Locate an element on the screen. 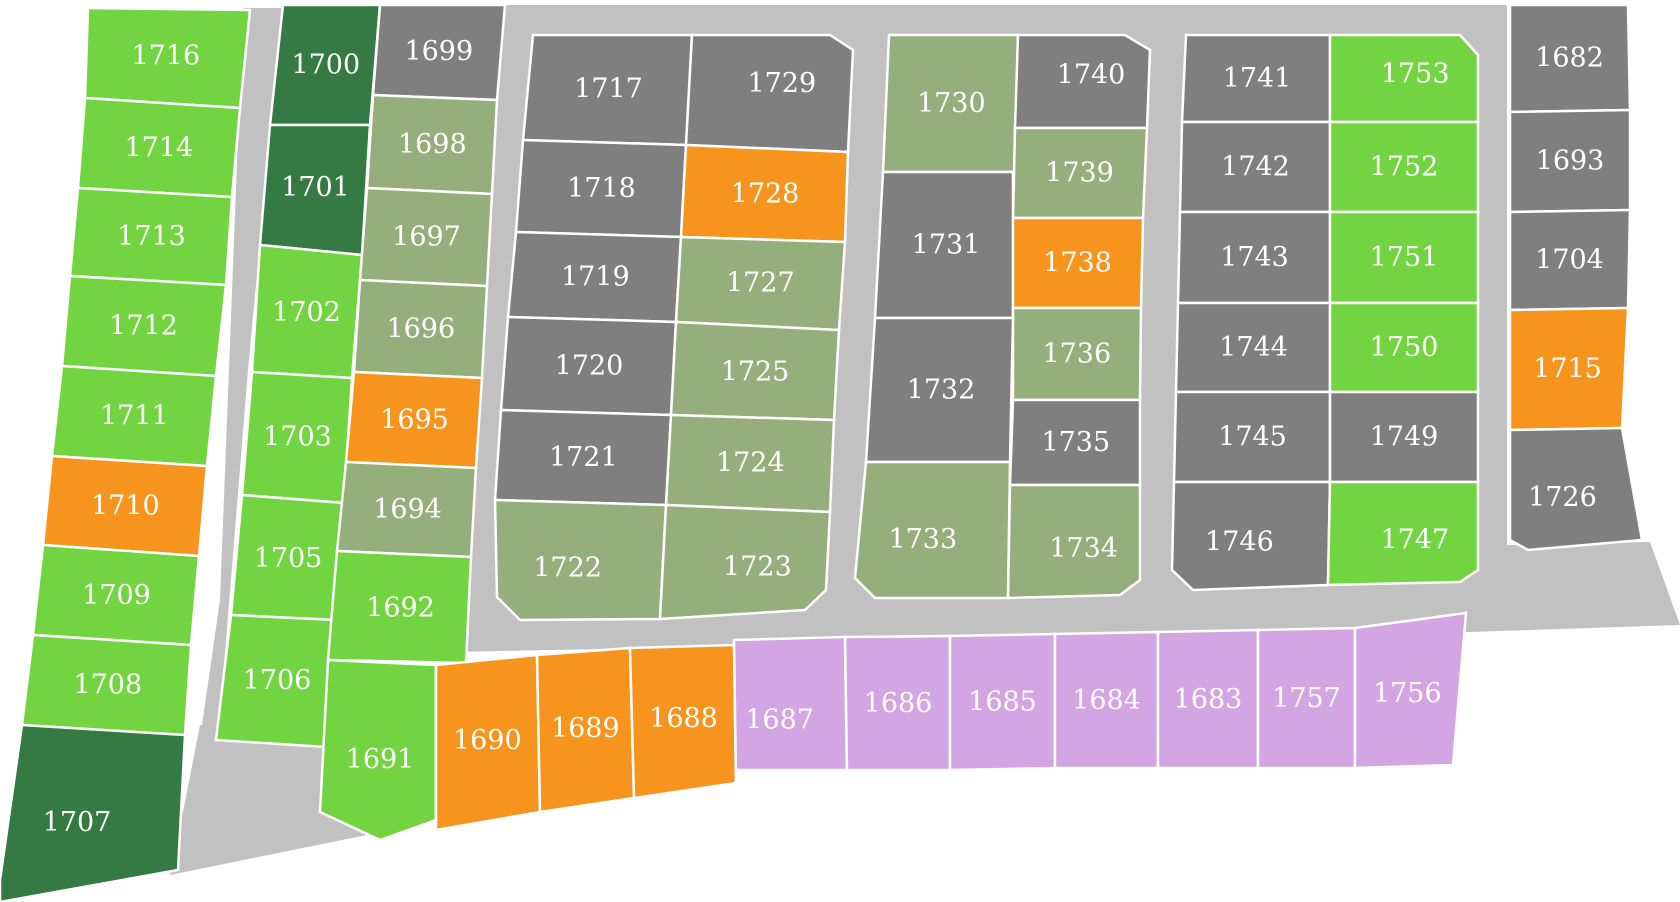 The image size is (1680, 902). lot-1738: 1738 is located at coordinates (1078, 263).